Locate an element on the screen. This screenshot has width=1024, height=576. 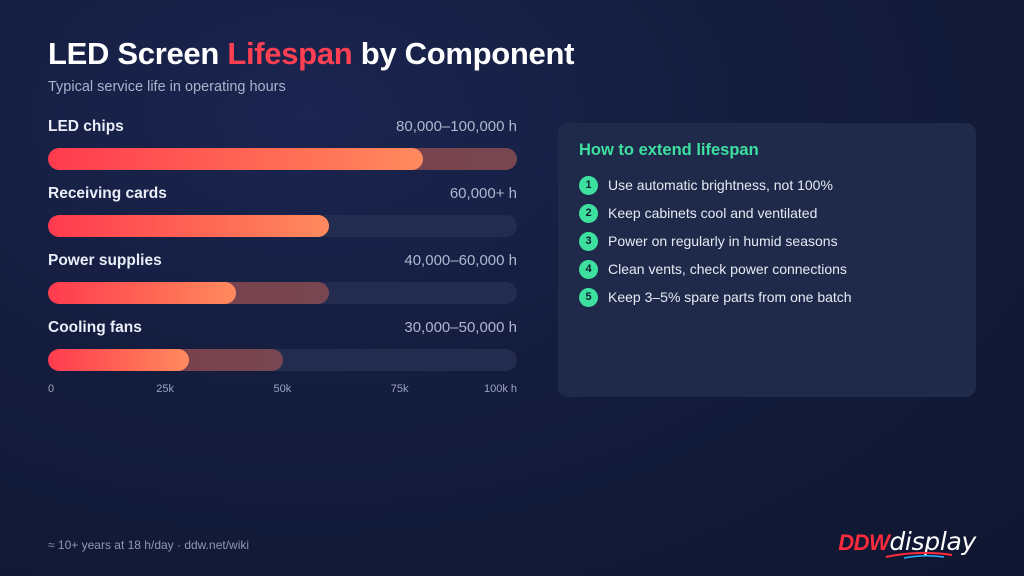
x-axis: 0 25k 50k 75k 100k h is located at coordinates (282, 391).